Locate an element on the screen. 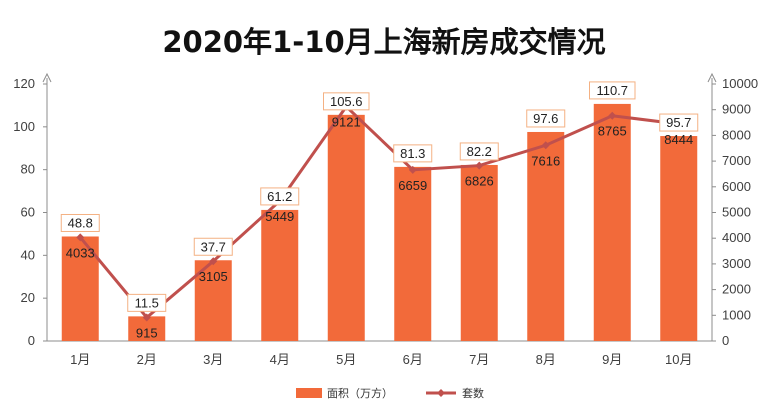 This screenshot has height=415, width=768. right-tick-label: 10000 is located at coordinates (740, 83).